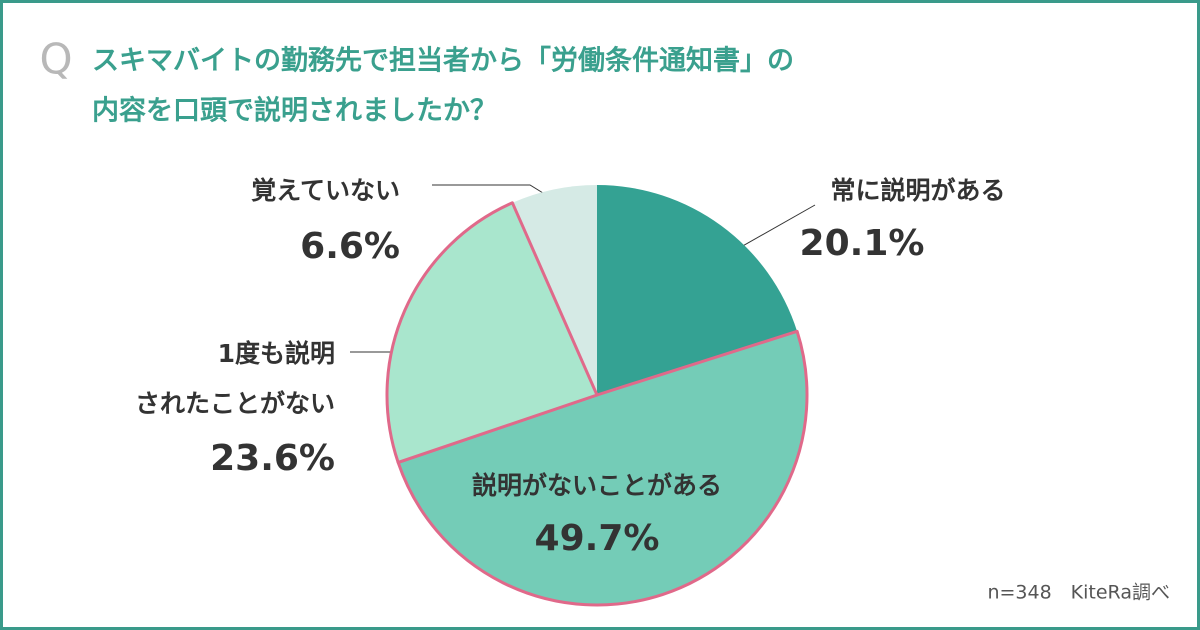 This screenshot has width=1200, height=630. What do you see at coordinates (443, 61) in the screenshot?
I see `title-line: スキマバイトの勤務先で担当者から「労働条件通知書」の` at bounding box center [443, 61].